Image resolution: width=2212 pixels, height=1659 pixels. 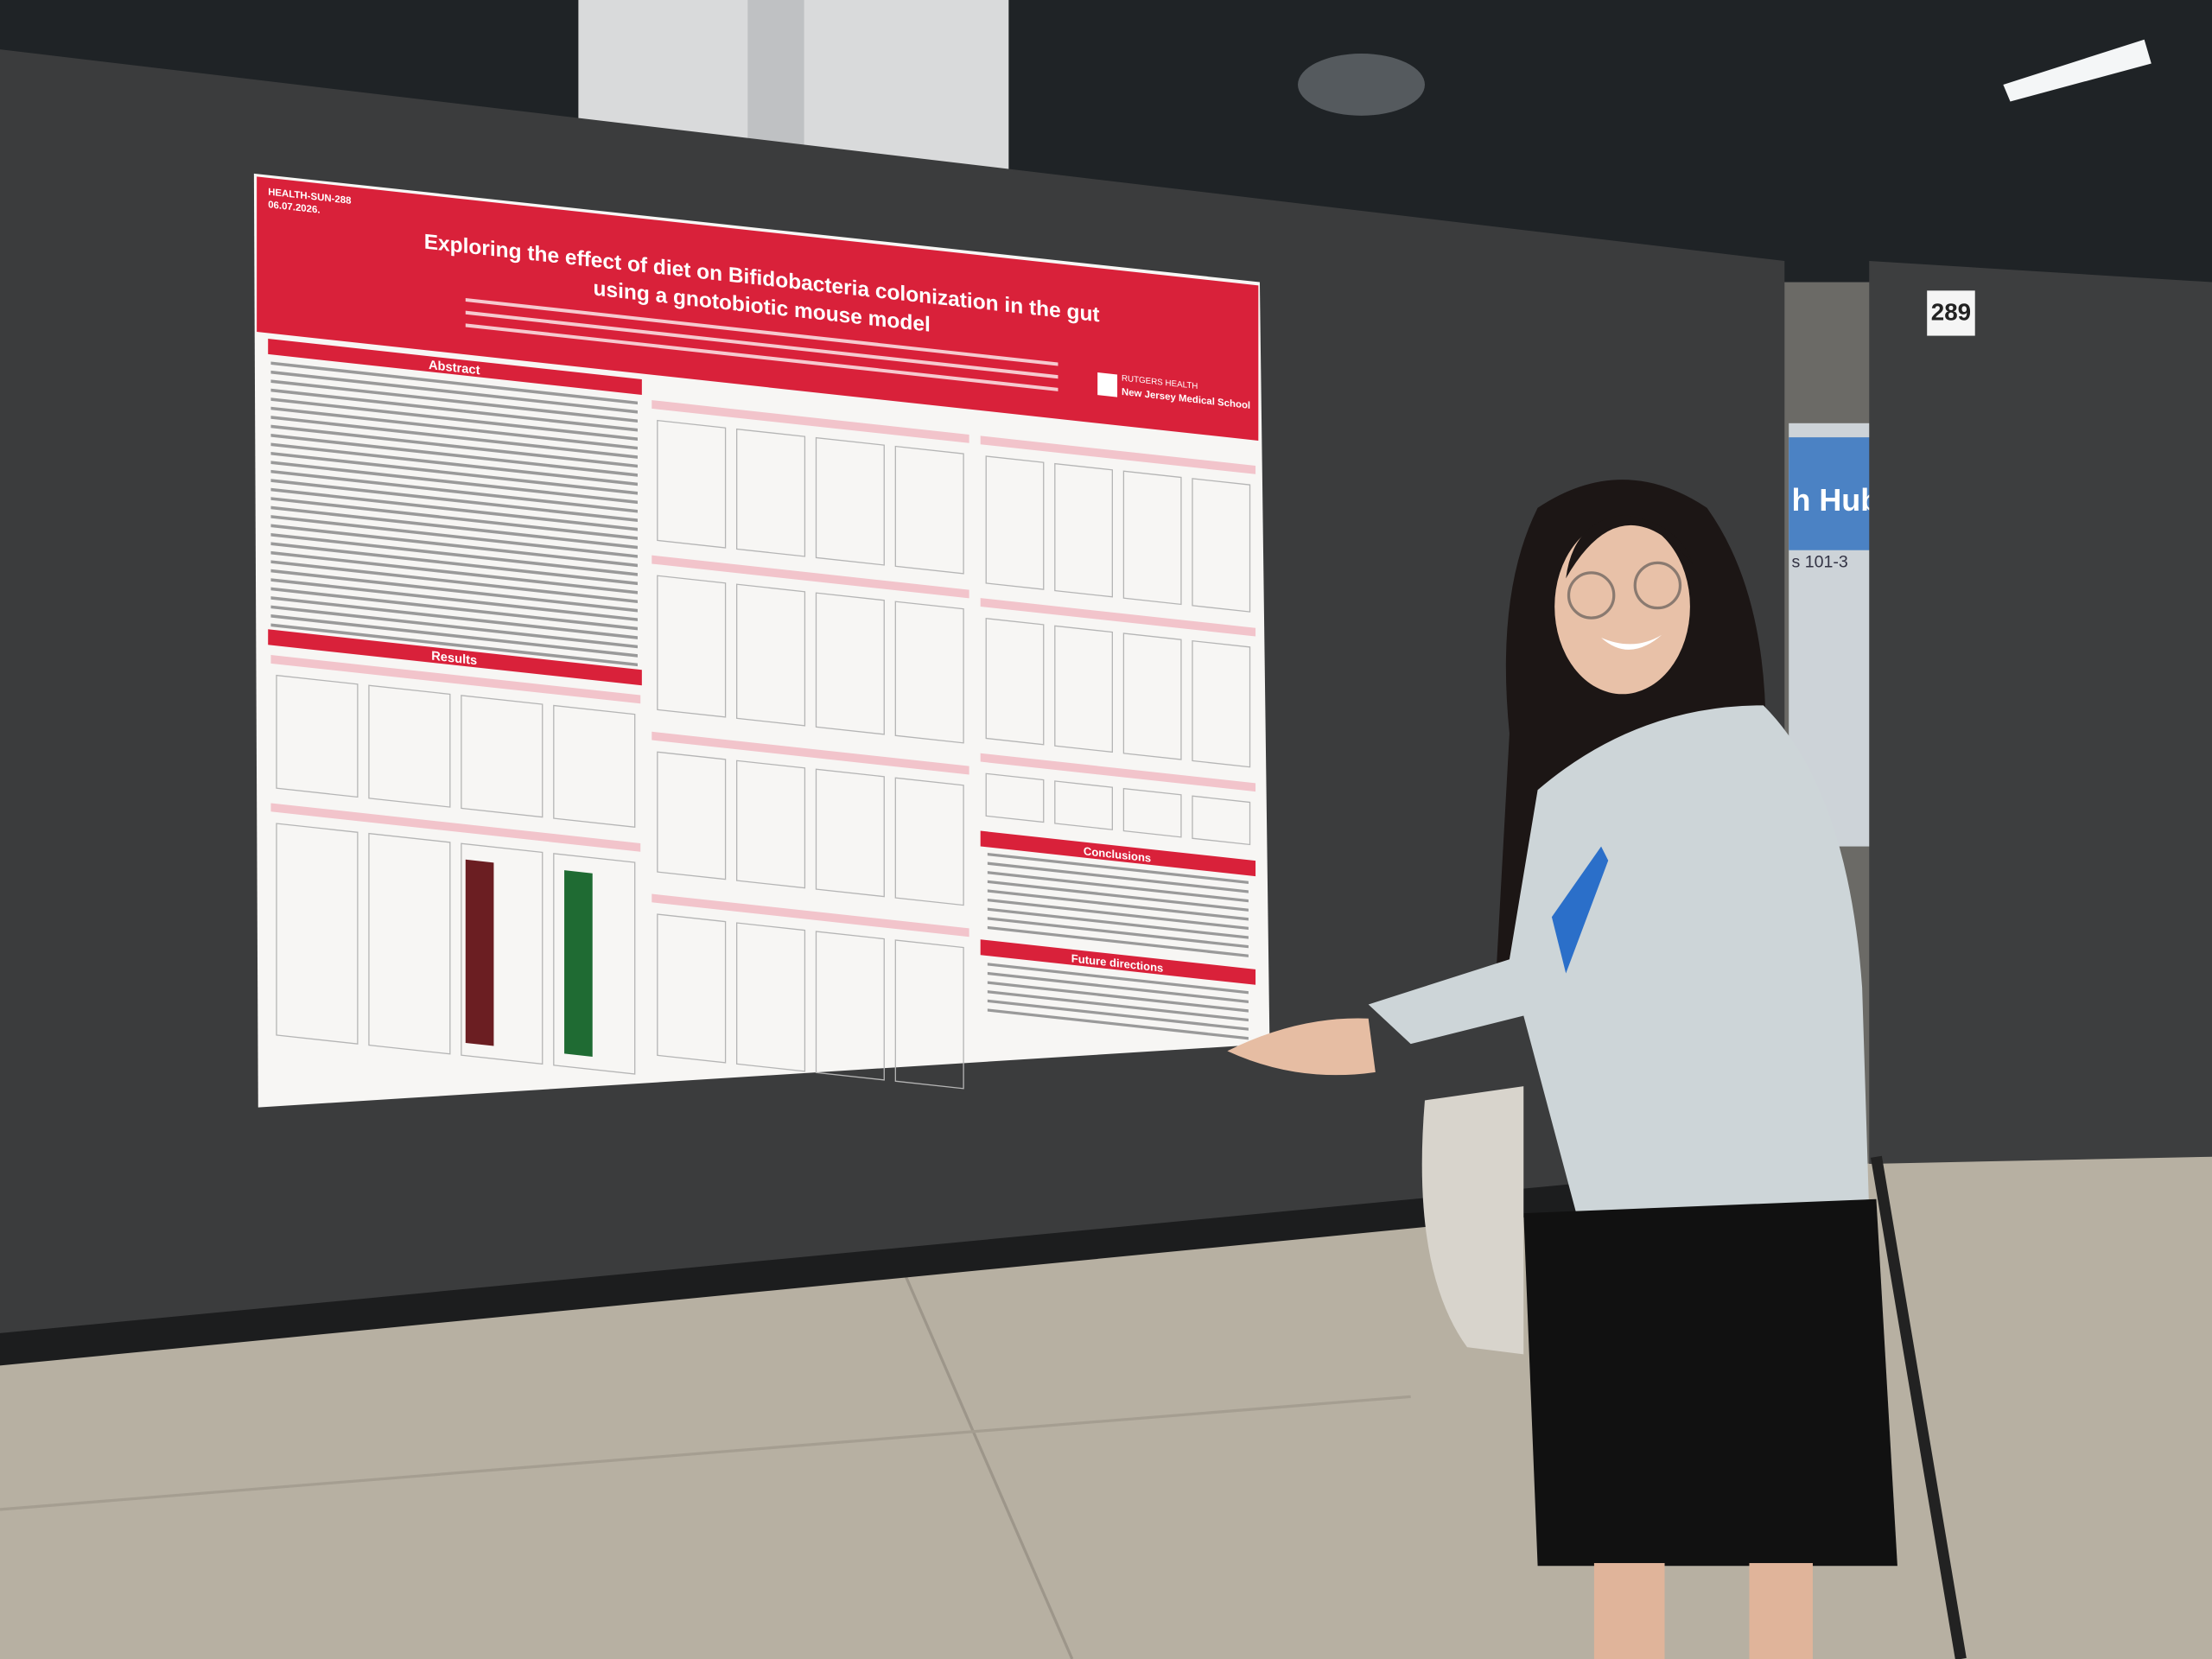 I want to click on banner-text: h Hub, so click(x=1835, y=500).